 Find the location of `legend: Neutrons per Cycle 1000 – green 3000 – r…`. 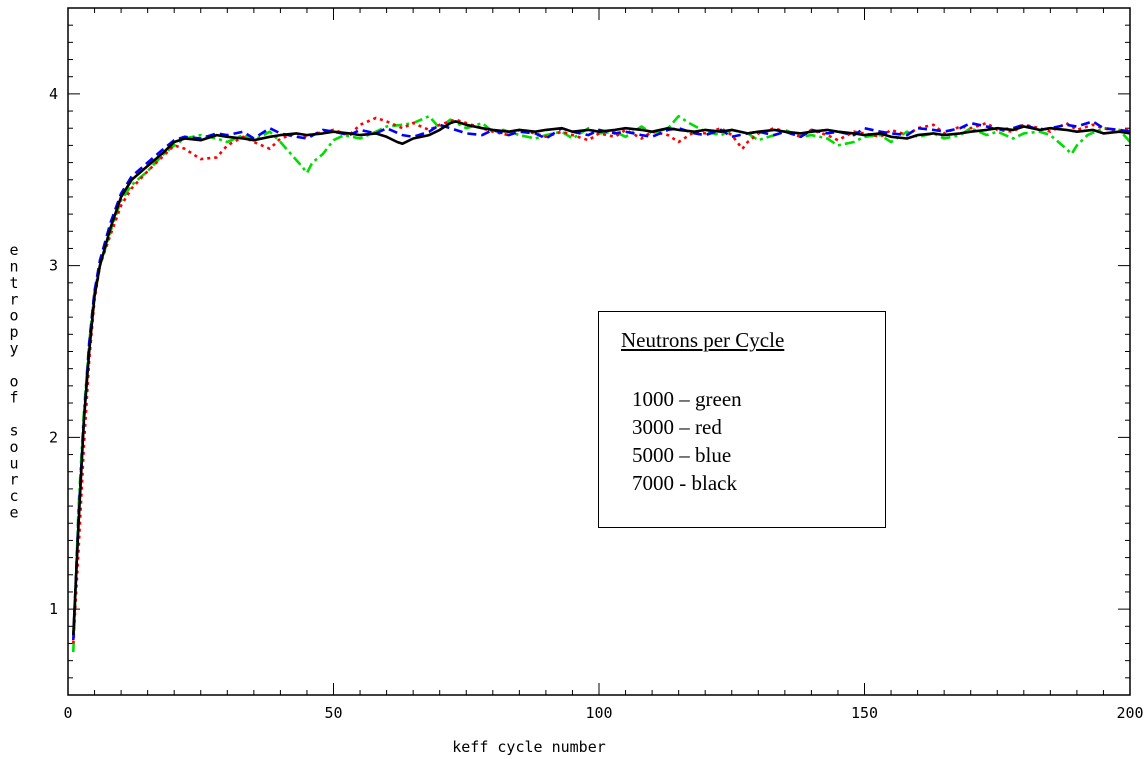

legend: Neutrons per Cycle 1000 – green 3000 – r… is located at coordinates (742, 419).